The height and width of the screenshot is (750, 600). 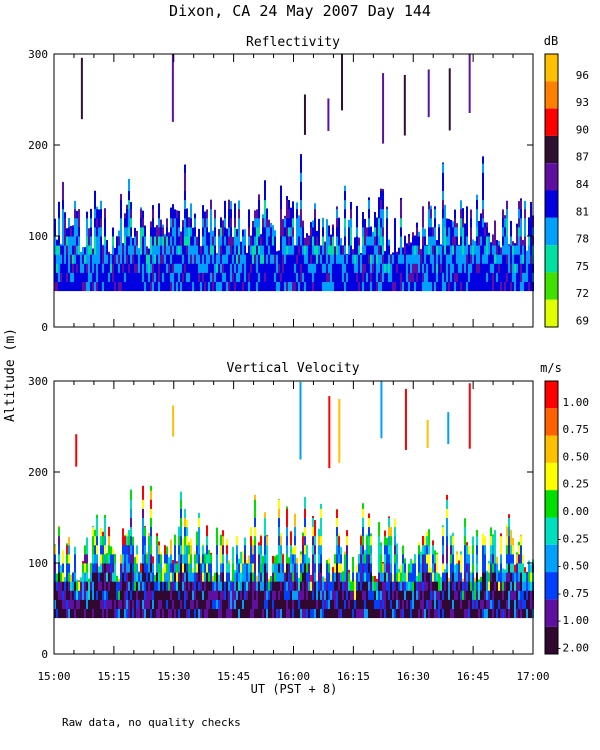 What do you see at coordinates (532, 676) in the screenshot?
I see `x-tick-label: 17:00` at bounding box center [532, 676].